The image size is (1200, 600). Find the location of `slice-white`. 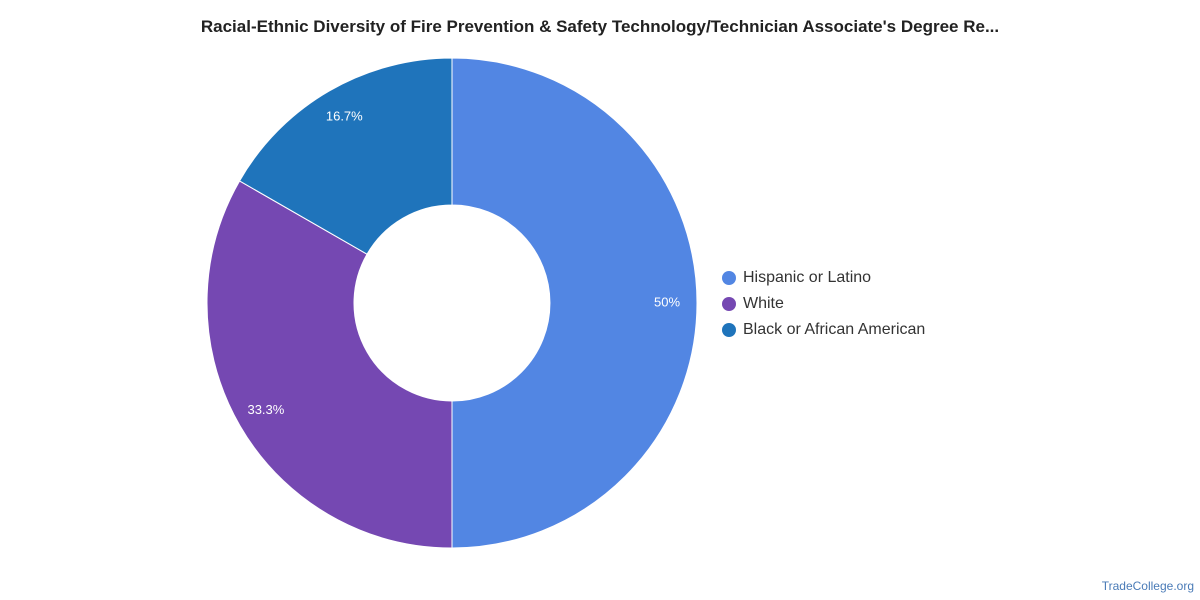

slice-white is located at coordinates (329, 364).